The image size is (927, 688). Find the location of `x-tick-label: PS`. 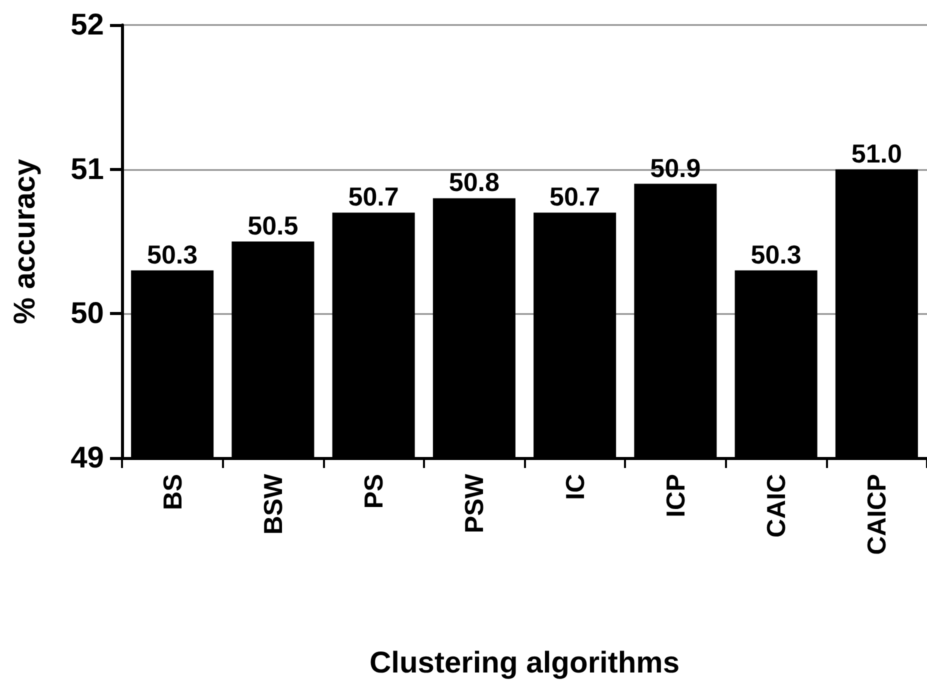

x-tick-label: PS is located at coordinates (373, 491).